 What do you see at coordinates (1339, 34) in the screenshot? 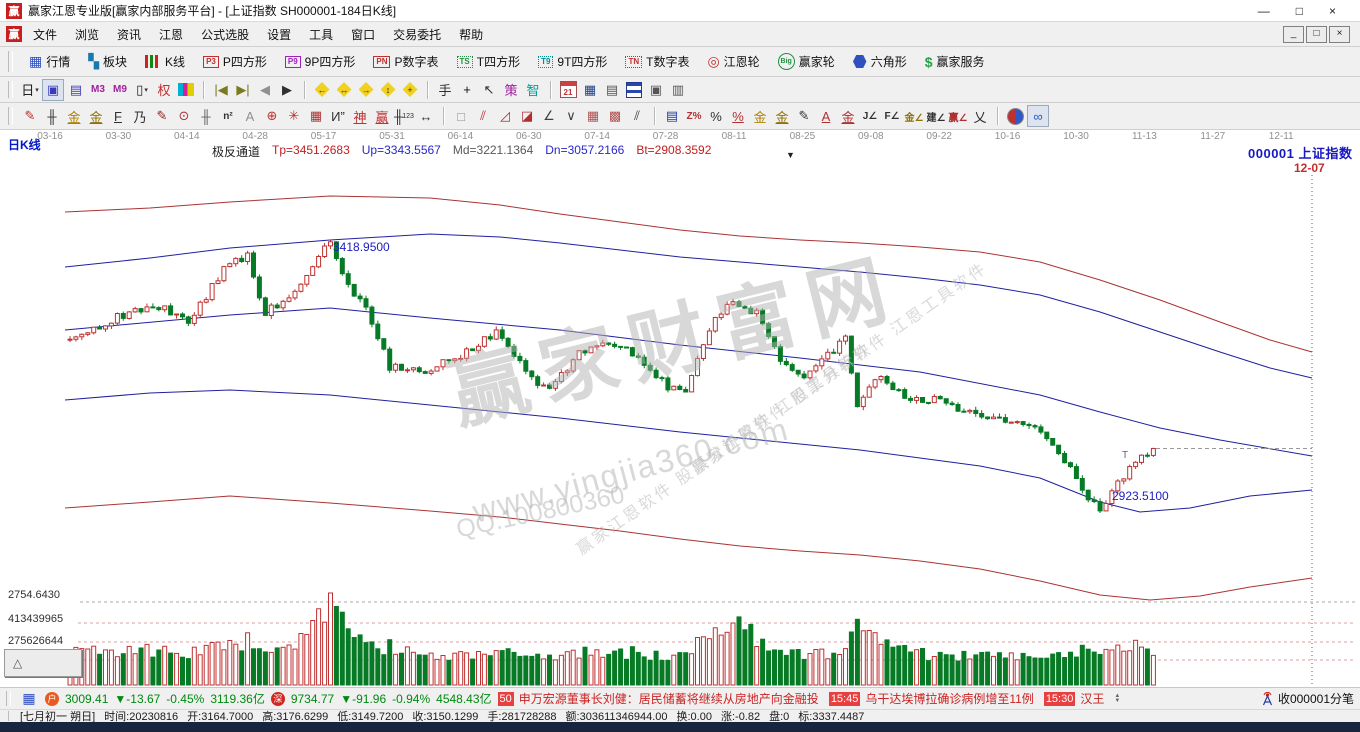
I see `child-close-button: ×` at bounding box center [1339, 34].